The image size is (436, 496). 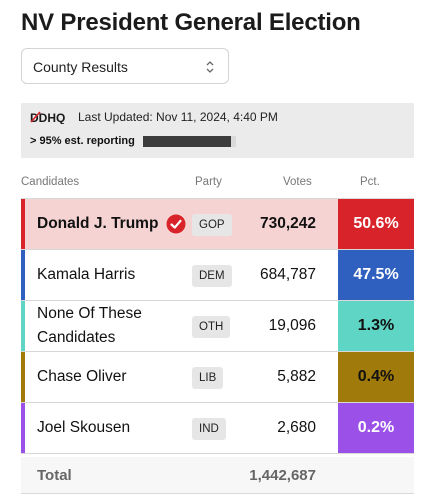 I want to click on vote-percentage: 50.6%, so click(x=376, y=224).